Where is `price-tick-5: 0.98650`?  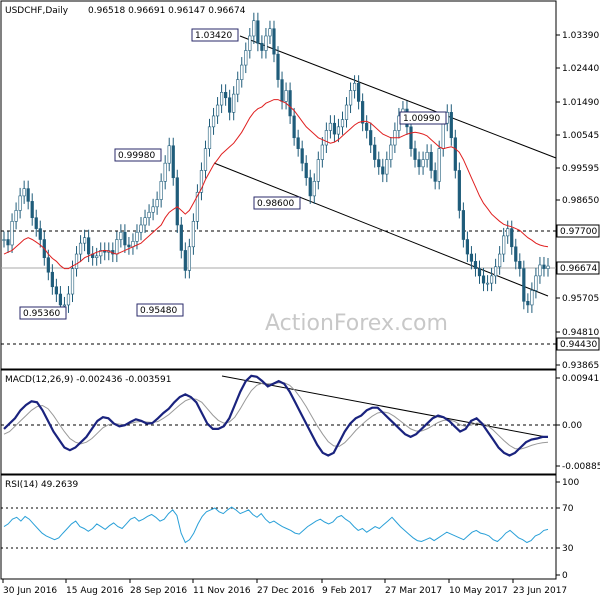
price-tick-5: 0.98650 is located at coordinates (580, 201).